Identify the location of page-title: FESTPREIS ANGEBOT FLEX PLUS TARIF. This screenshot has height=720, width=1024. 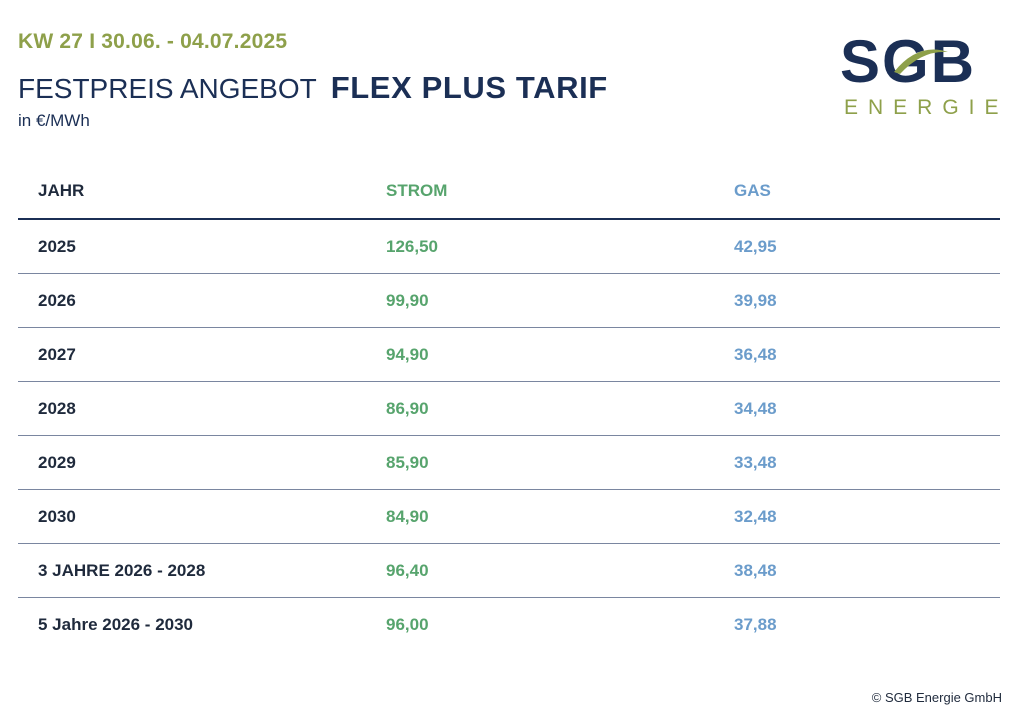
(313, 88).